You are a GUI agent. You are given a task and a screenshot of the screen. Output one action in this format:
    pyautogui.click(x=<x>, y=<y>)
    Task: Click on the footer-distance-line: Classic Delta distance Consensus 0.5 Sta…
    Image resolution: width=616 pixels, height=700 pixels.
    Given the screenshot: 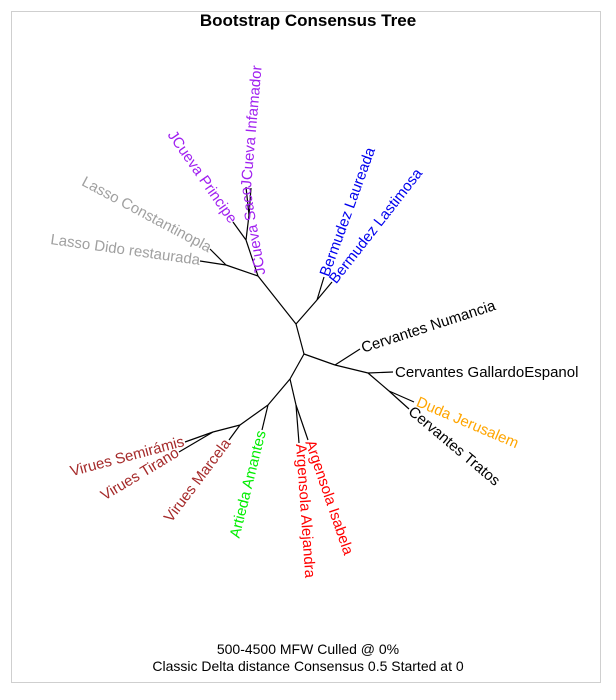 What is the action you would take?
    pyautogui.click(x=307, y=666)
    